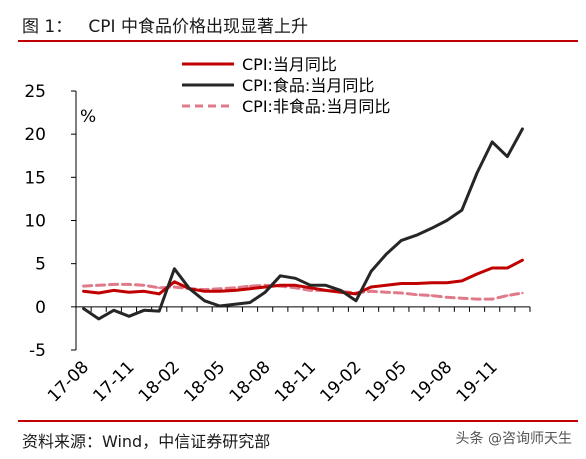  I want to click on title-divider, so click(298, 41).